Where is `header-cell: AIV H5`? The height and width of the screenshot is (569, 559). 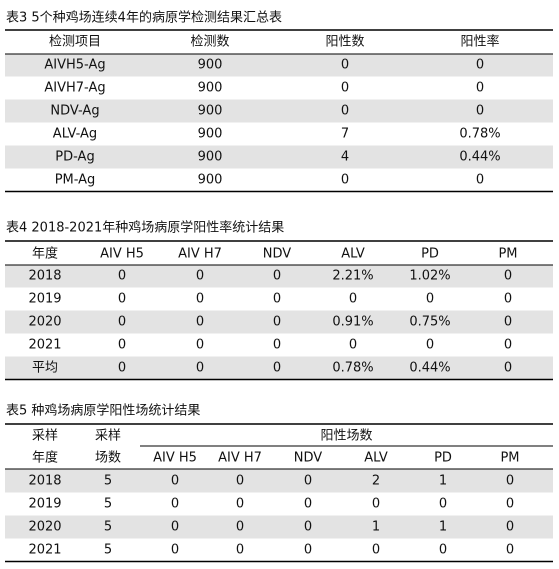 header-cell: AIV H5 is located at coordinates (122, 254).